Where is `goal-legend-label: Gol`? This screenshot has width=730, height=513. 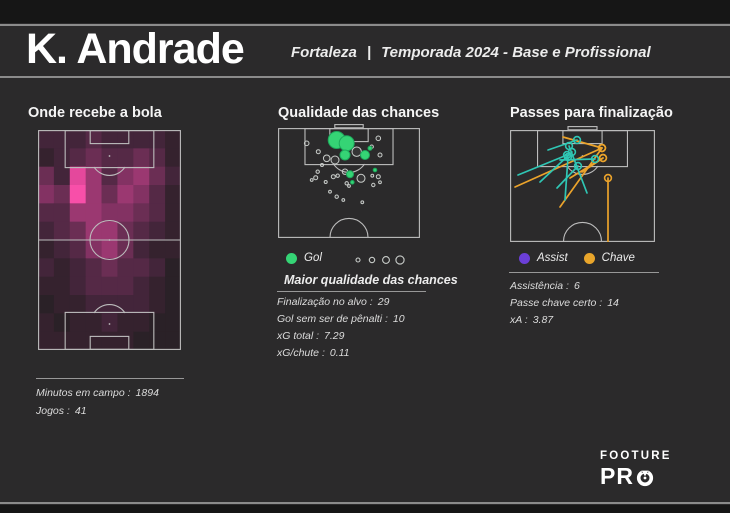
goal-legend-label: Gol is located at coordinates (313, 258).